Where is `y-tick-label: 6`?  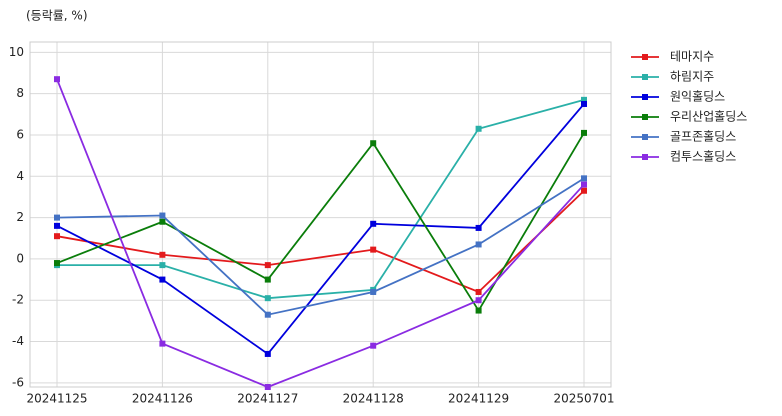
y-tick-label: 6 is located at coordinates (20, 134).